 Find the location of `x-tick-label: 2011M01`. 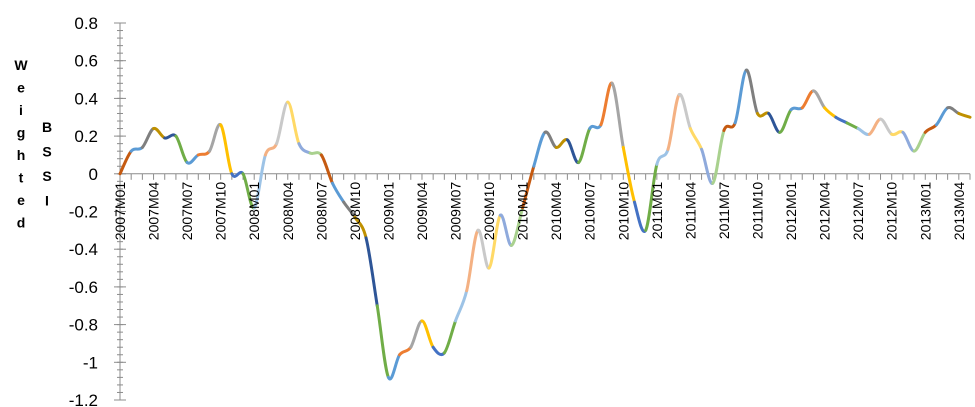

x-tick-label: 2011M01 is located at coordinates (657, 211).